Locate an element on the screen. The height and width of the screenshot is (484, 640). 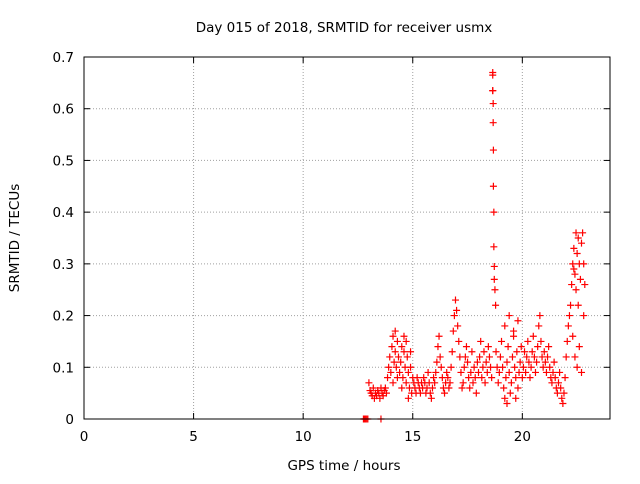
x-axis-label: GPS time / hours is located at coordinates (343, 466).